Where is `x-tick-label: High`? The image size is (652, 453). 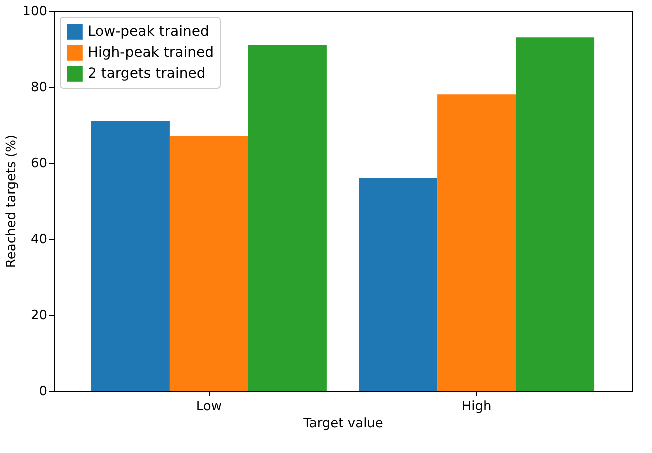 x-tick-label: High is located at coordinates (477, 407).